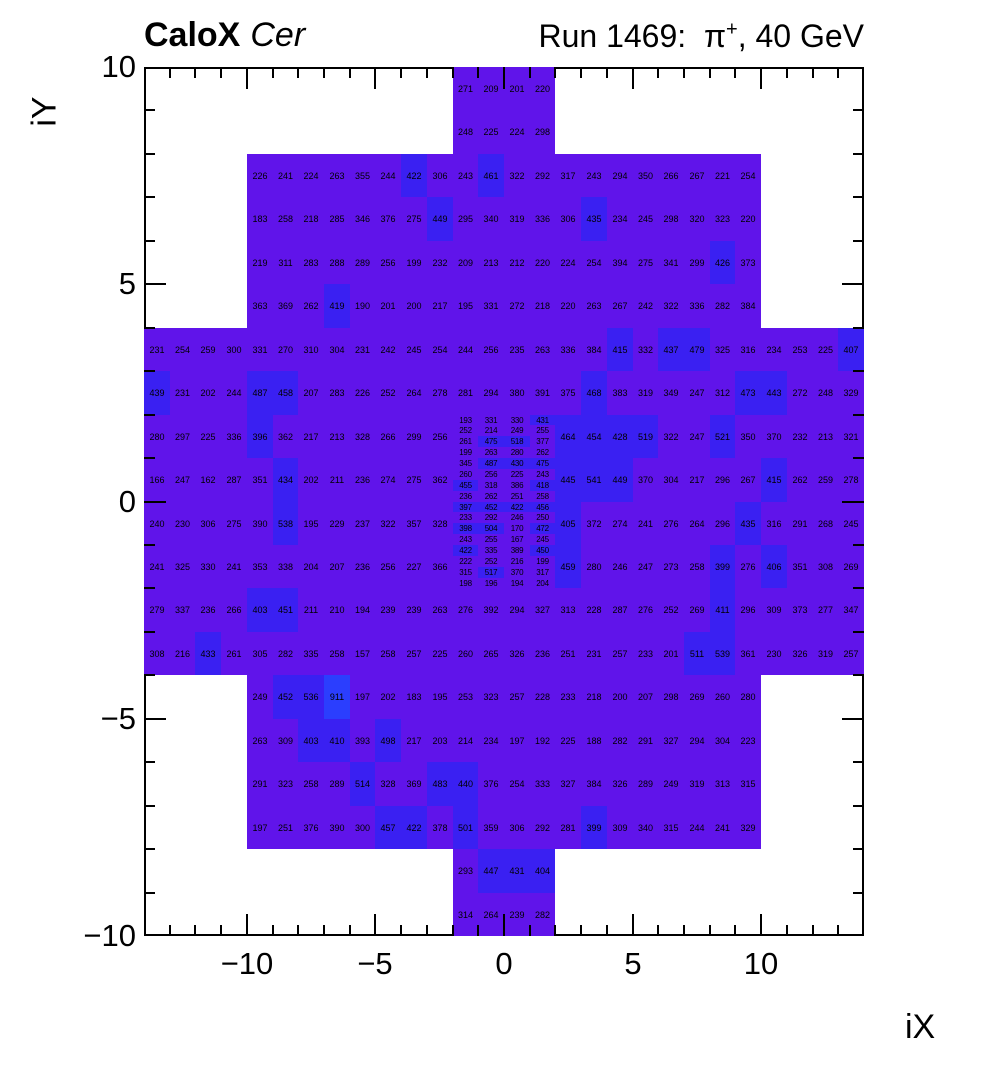 The width and height of the screenshot is (996, 1072). What do you see at coordinates (697, 784) in the screenshot?
I see `heatmap-cell: 319` at bounding box center [697, 784].